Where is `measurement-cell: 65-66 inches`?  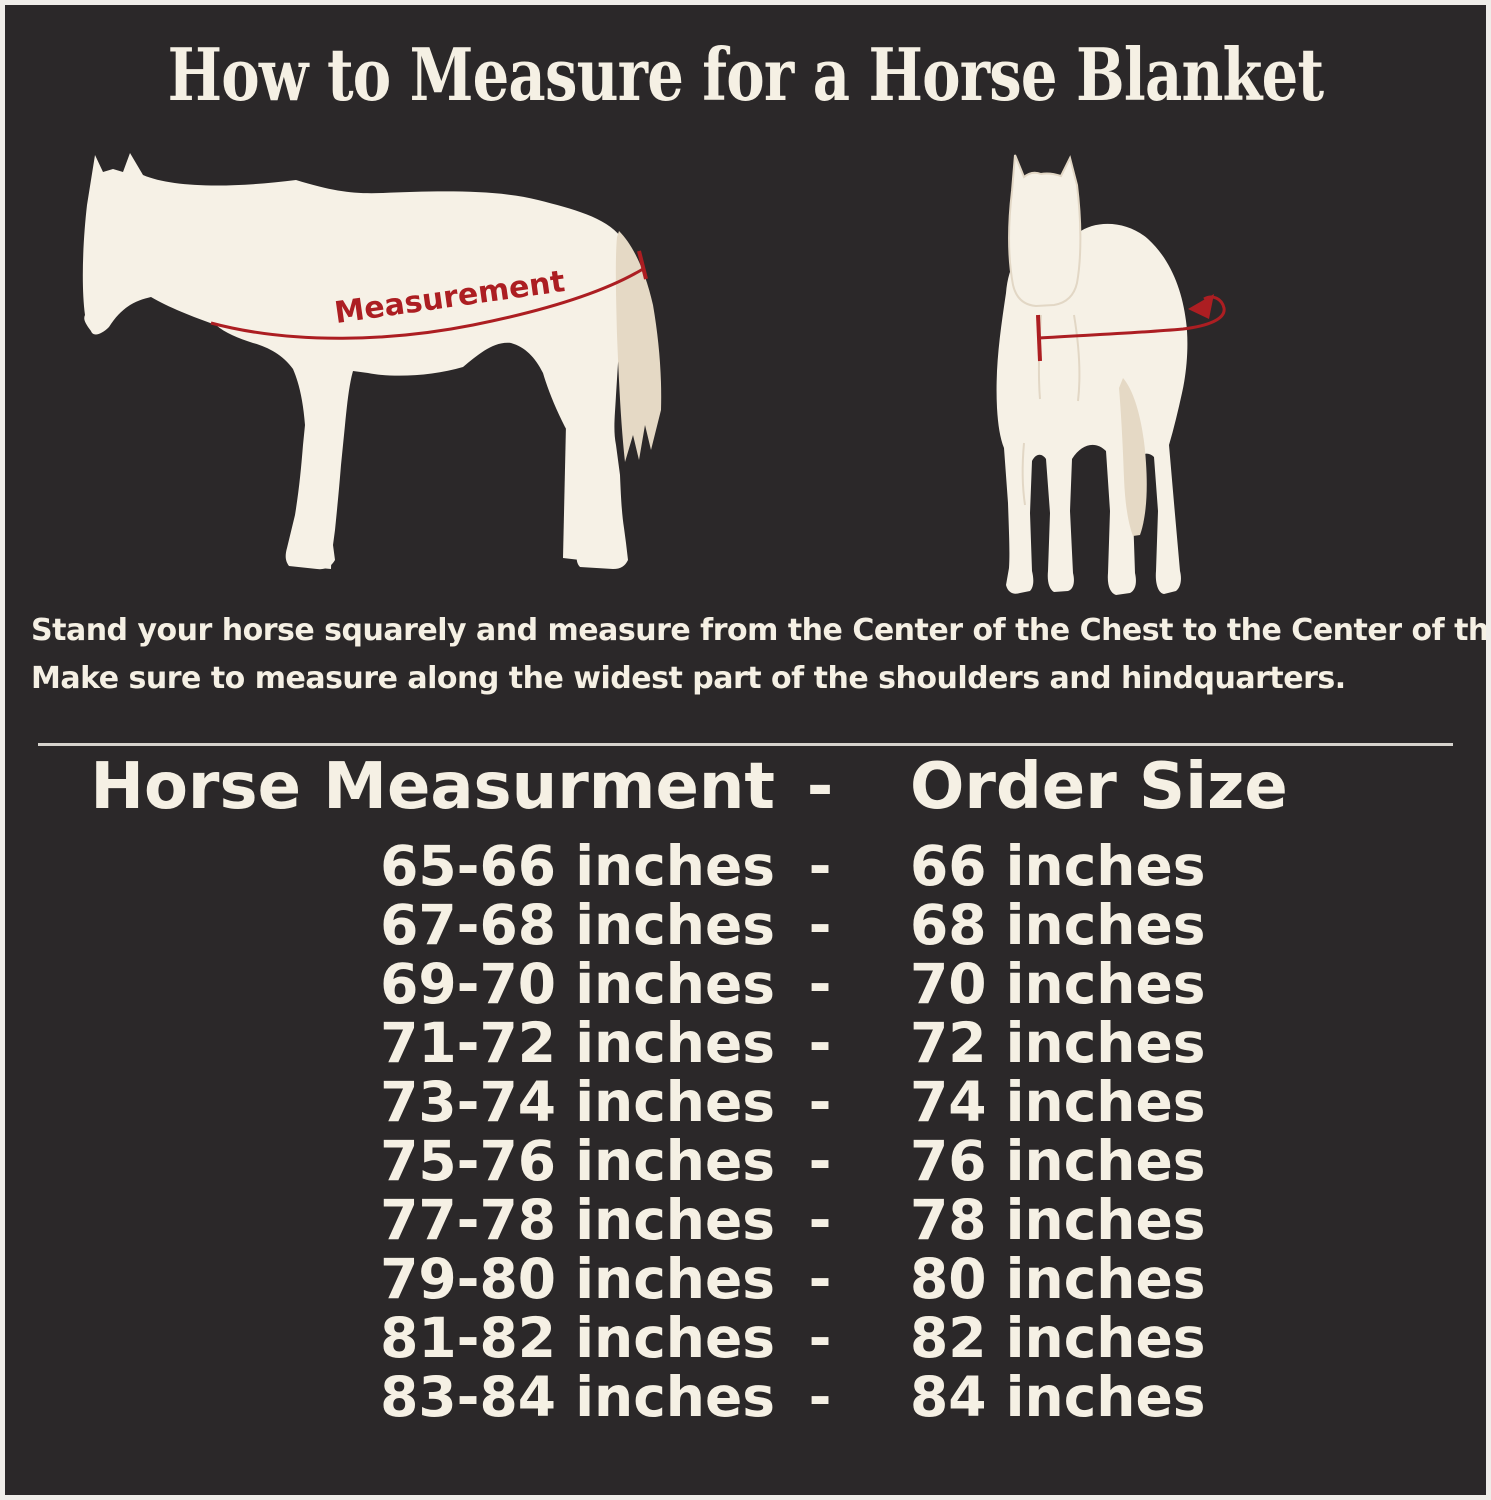
measurement-cell: 65-66 inches is located at coordinates (577, 866).